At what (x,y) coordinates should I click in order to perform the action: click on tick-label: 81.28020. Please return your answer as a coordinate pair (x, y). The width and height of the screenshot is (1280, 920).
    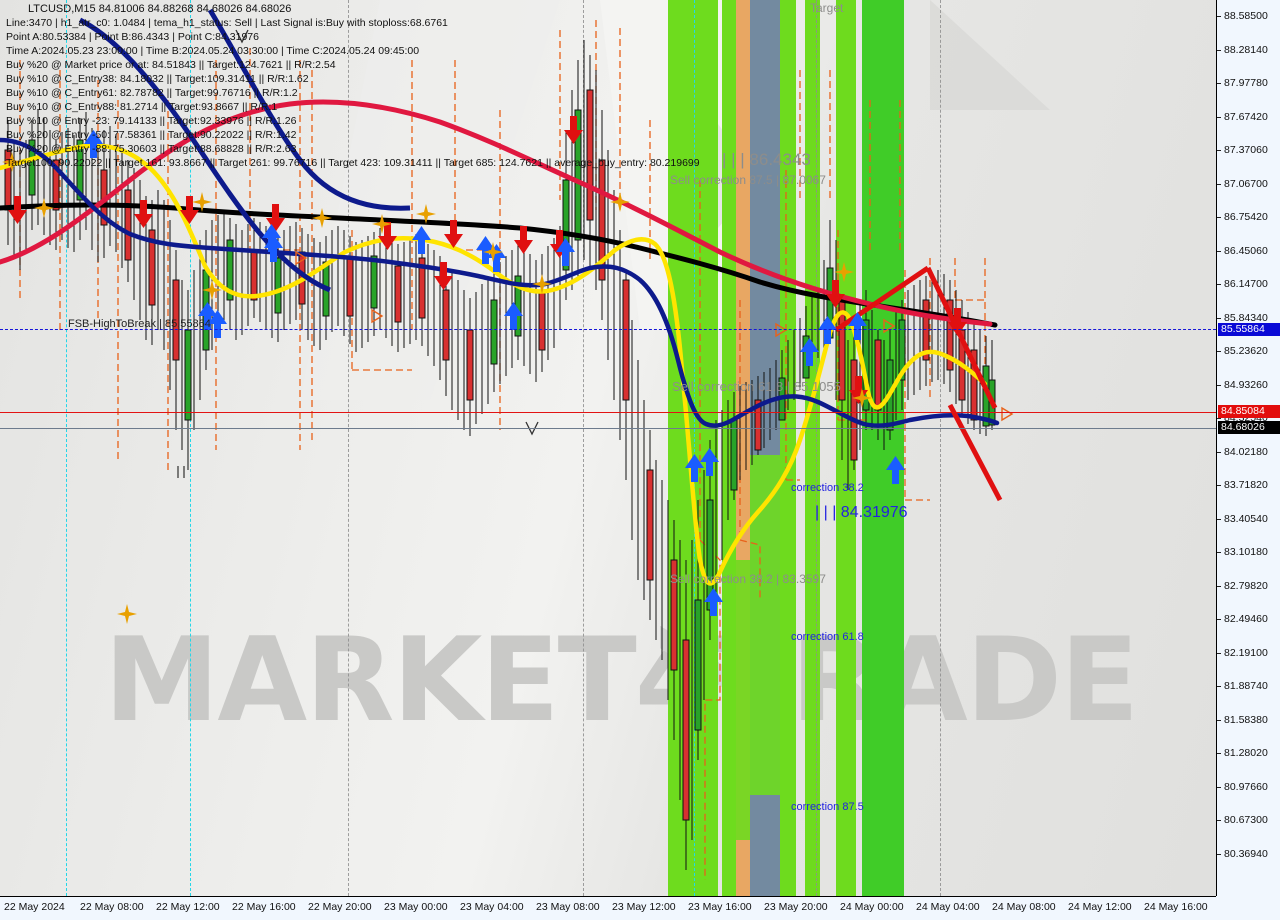
    Looking at the image, I should click on (1246, 753).